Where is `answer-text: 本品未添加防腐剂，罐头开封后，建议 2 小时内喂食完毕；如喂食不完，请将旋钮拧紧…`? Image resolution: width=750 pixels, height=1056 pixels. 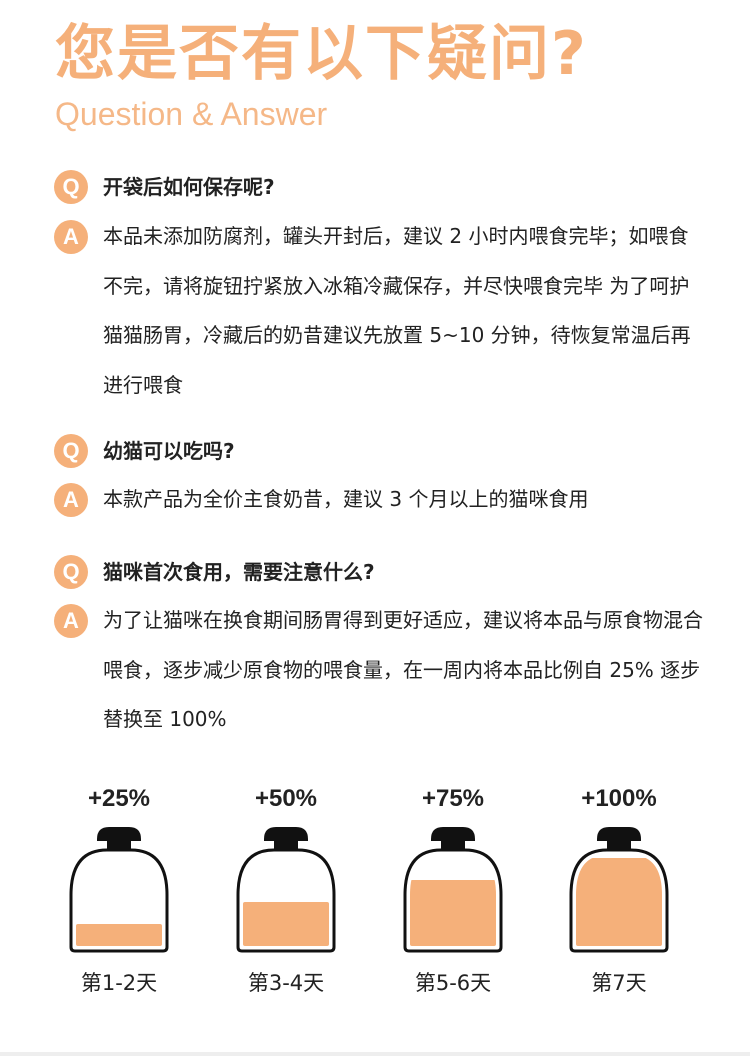 answer-text: 本品未添加防腐剂，罐头开封后，建议 2 小时内喂食完毕；如喂食不完，请将旋钮拧紧… is located at coordinates (397, 310).